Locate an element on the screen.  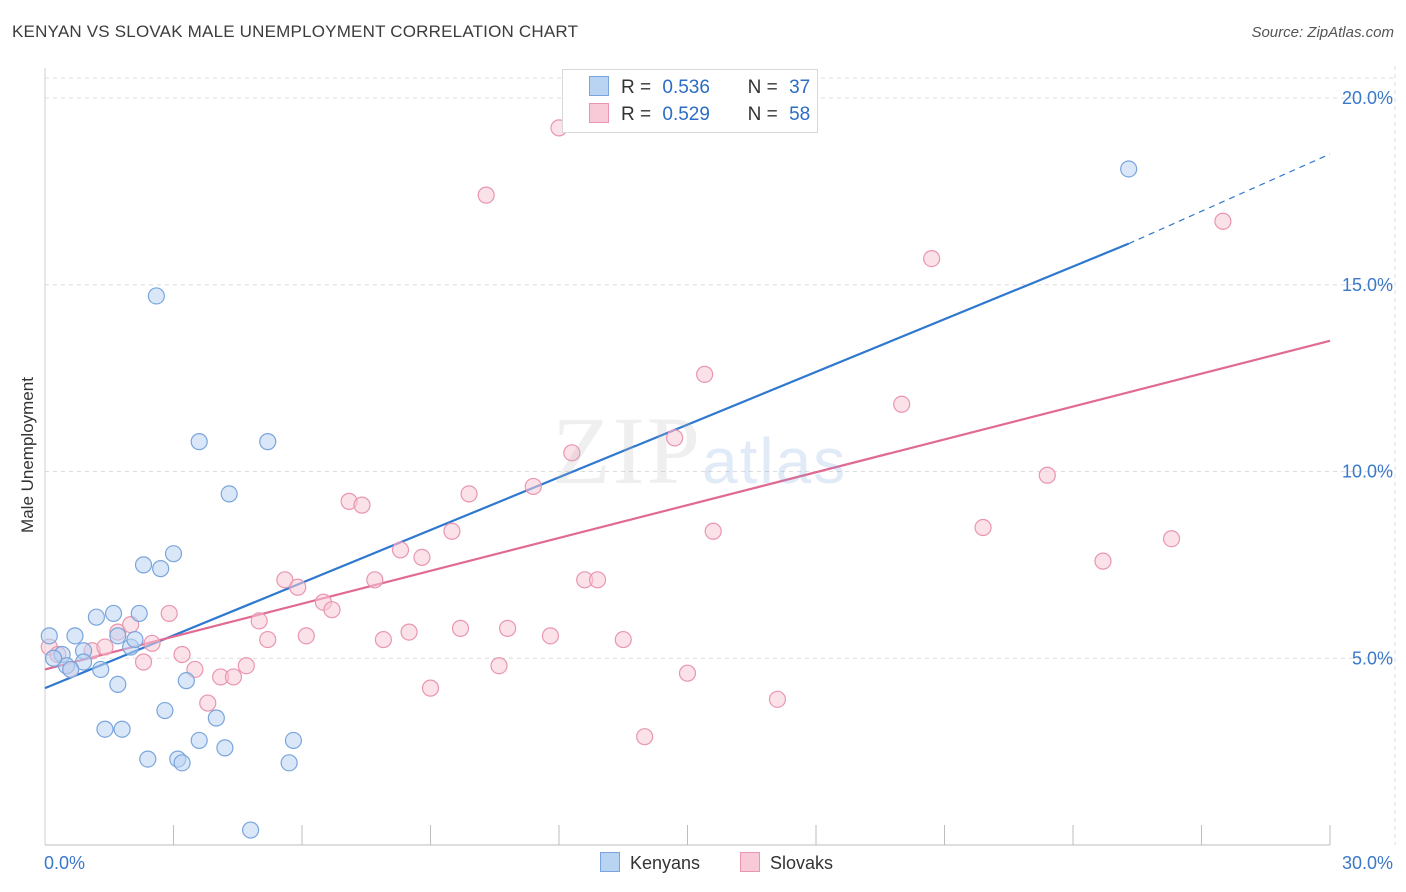
kenyans-swatch is located at coordinates (599, 86).